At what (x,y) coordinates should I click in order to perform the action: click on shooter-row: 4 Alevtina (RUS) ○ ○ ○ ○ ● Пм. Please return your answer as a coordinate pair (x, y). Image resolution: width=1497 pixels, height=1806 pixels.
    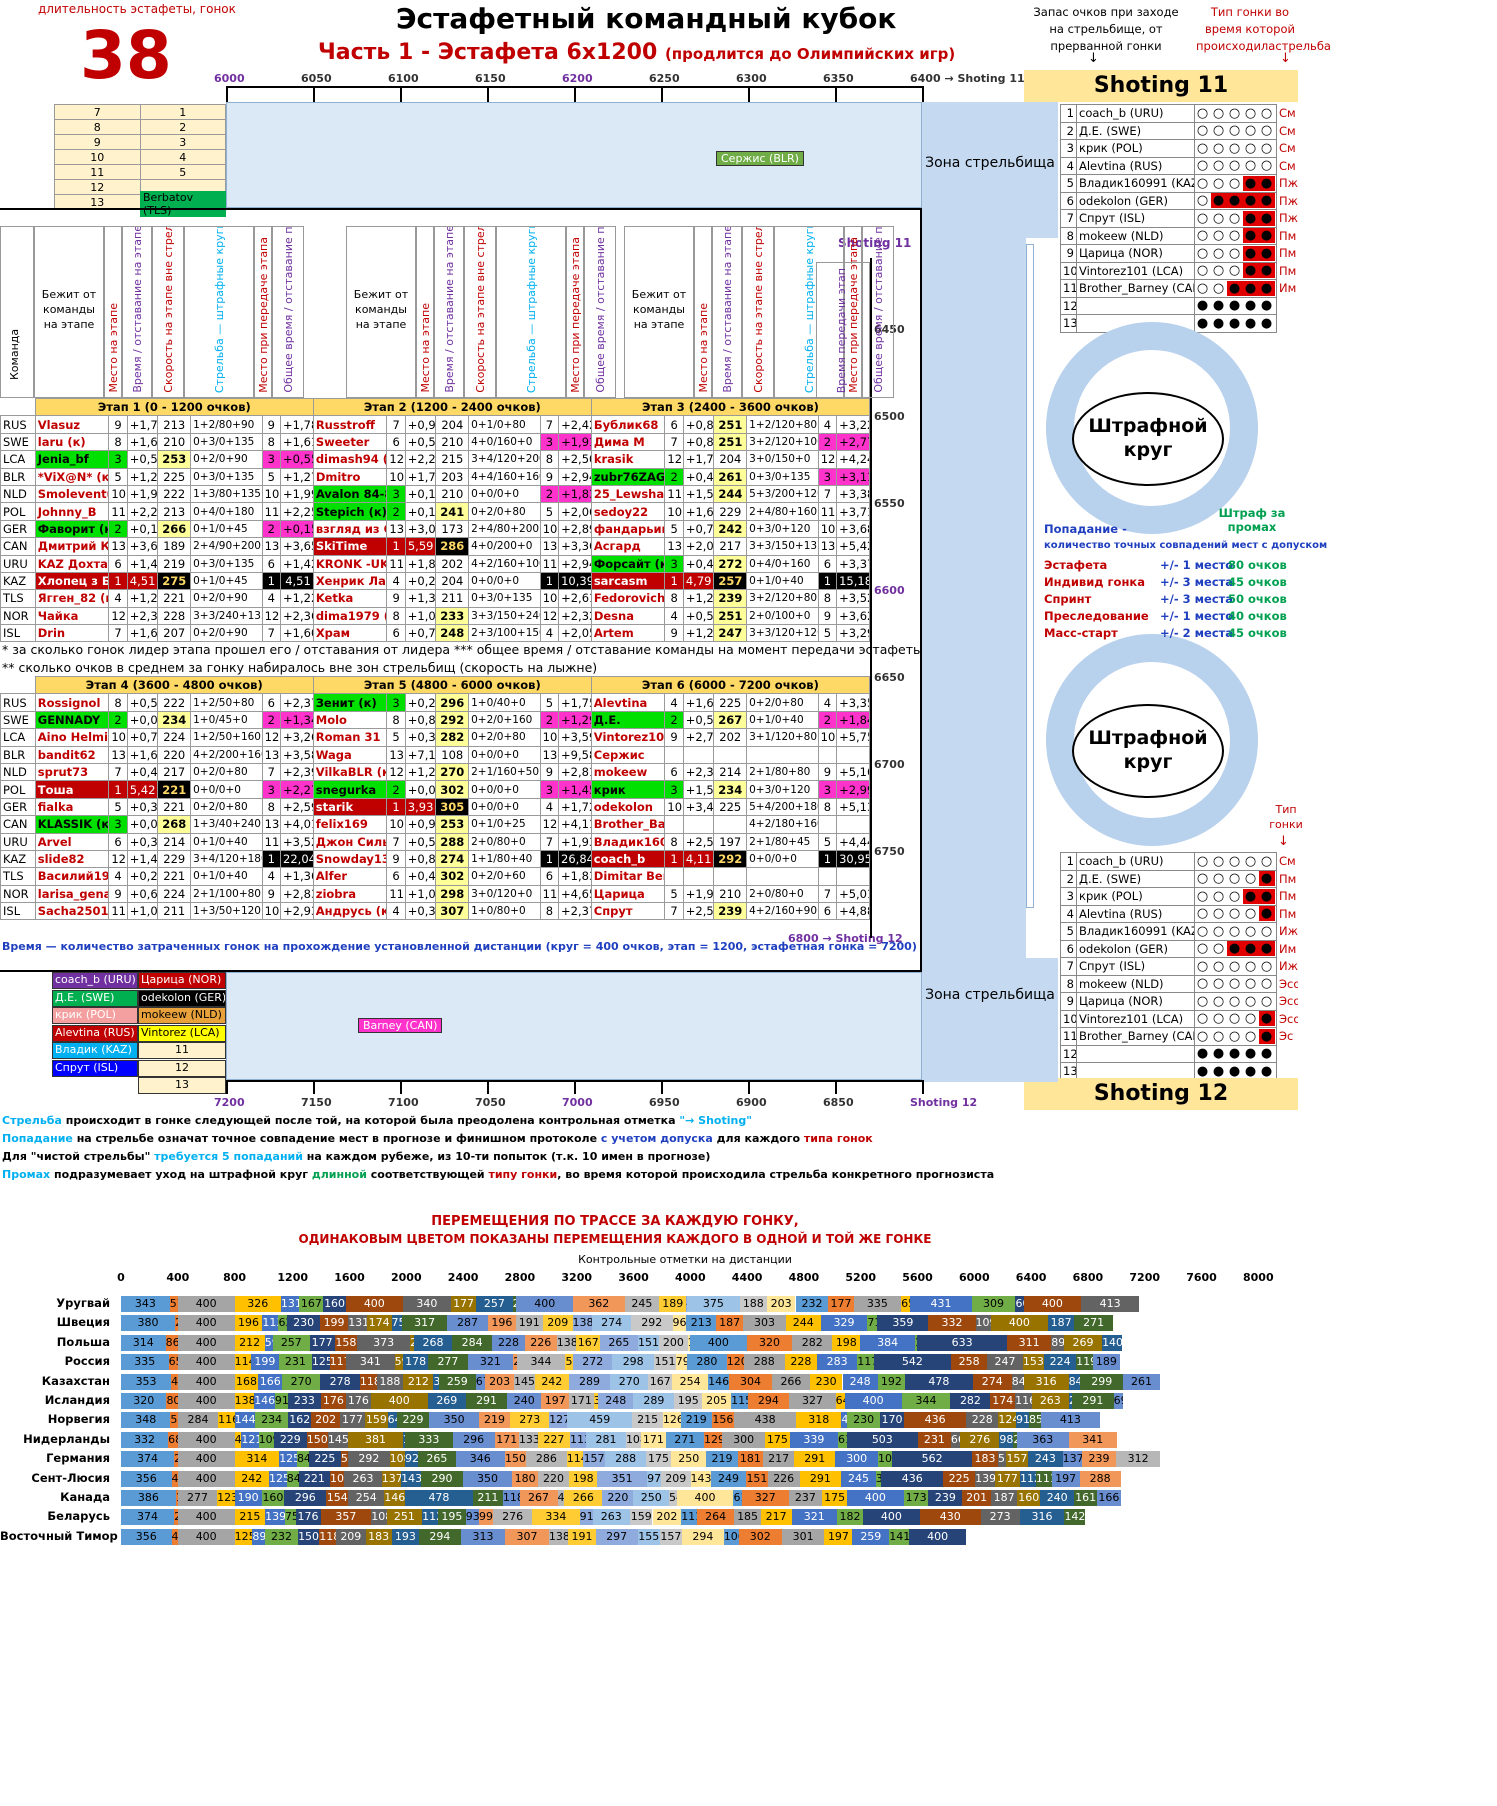
    Looking at the image, I should click on (1179, 913).